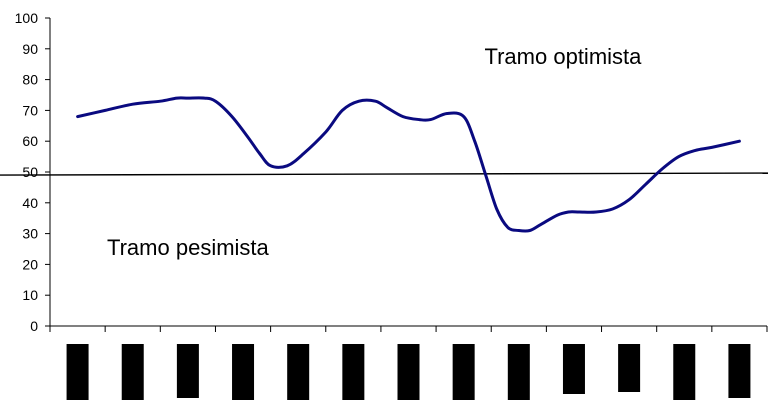 This screenshot has width=768, height=401. What do you see at coordinates (27, 18) in the screenshot?
I see `y-tick-label: 100` at bounding box center [27, 18].